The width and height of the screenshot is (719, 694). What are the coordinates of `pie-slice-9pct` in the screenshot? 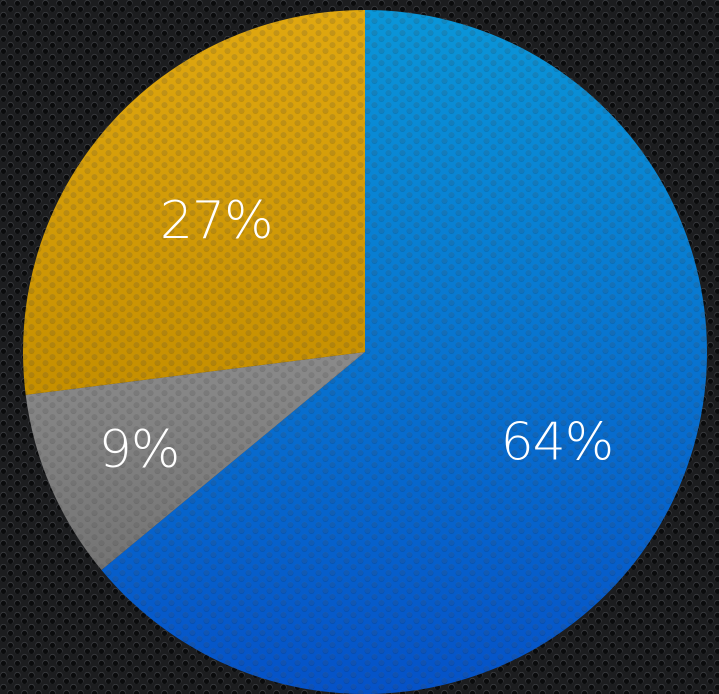 It's located at (195, 461).